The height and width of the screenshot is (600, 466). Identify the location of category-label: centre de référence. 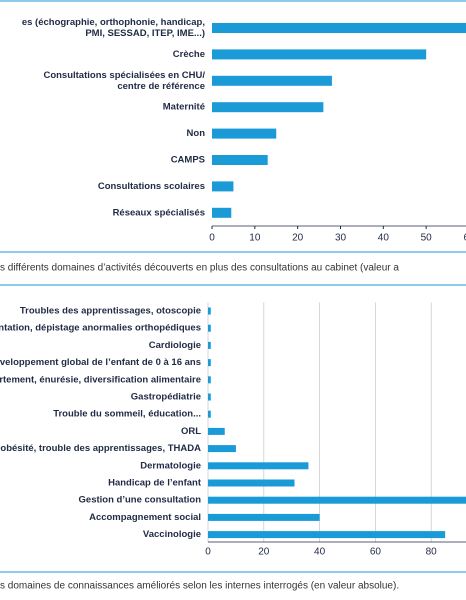
(161, 86).